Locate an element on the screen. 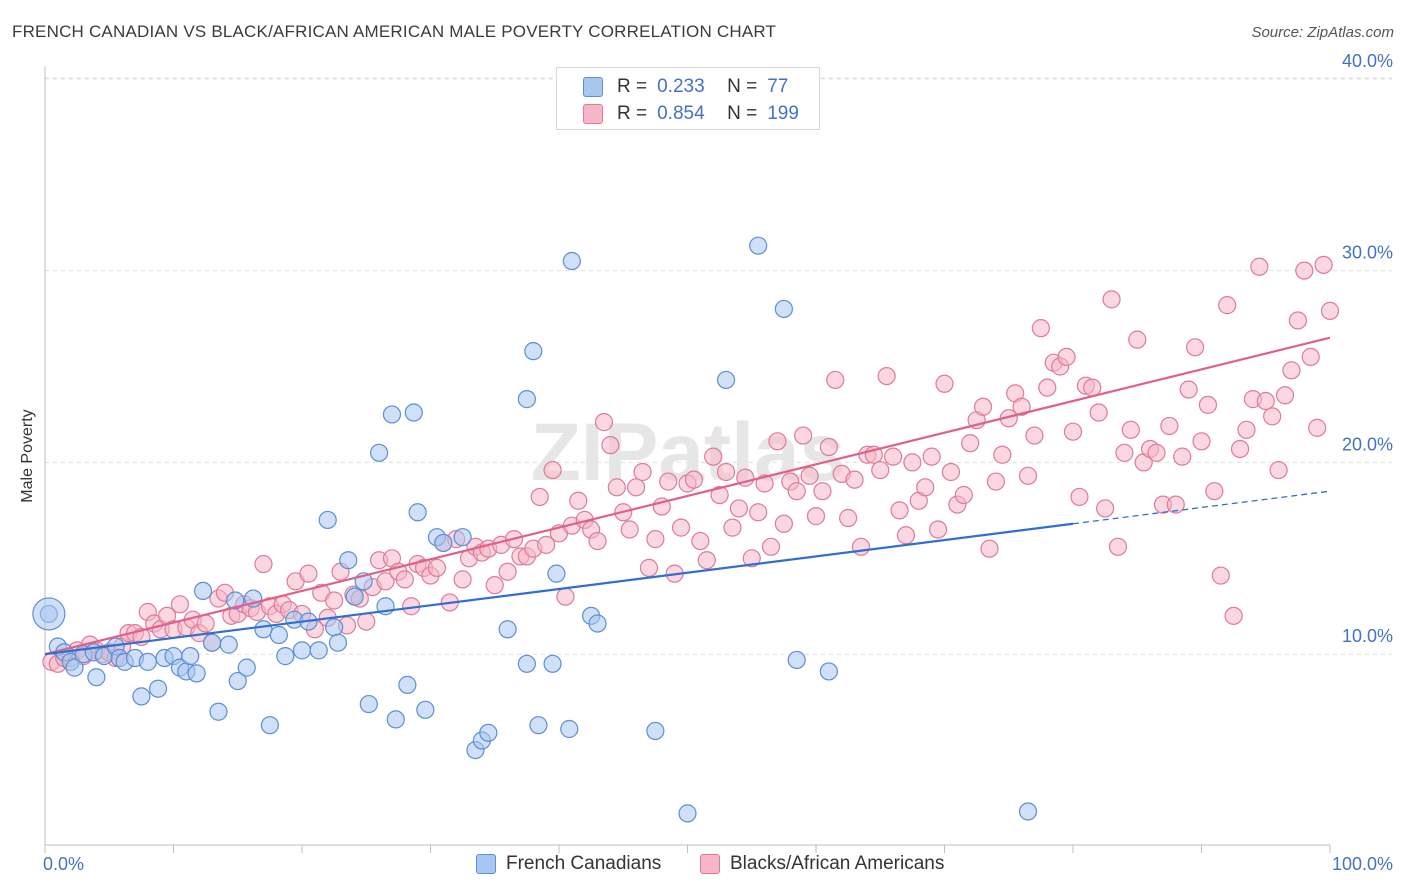 This screenshot has height=892, width=1406. bottom-legend-swatch-pink is located at coordinates (710, 864).